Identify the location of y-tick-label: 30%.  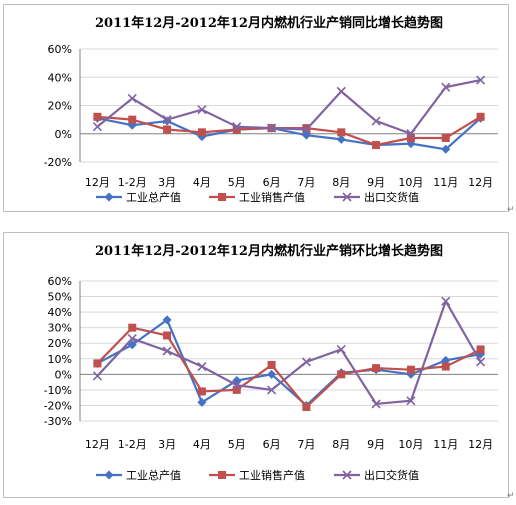
(60, 328).